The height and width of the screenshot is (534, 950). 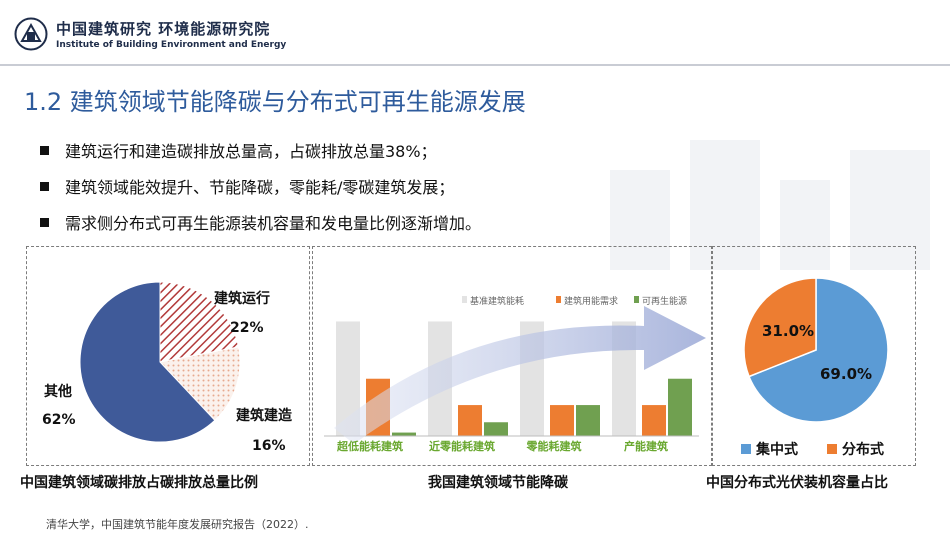 I want to click on pie-slice-centralized, so click(x=818, y=350).